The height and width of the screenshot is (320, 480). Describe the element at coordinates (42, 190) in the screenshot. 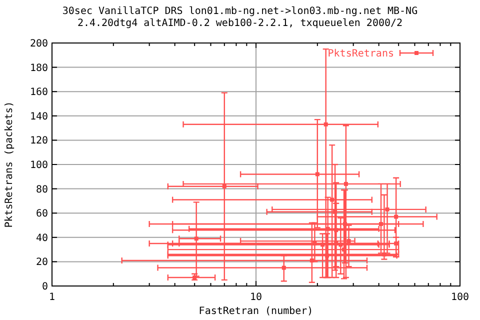

I see `y-tick-label: 80` at that location.